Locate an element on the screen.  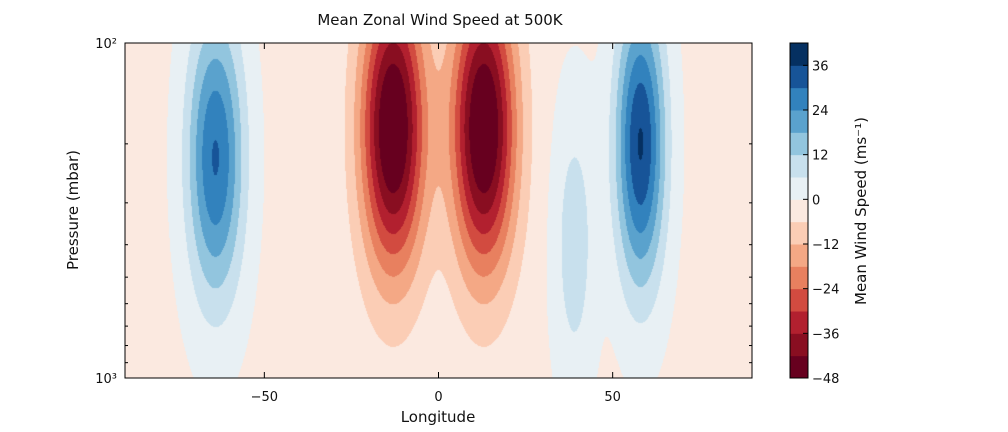
x-tick-label: 50 is located at coordinates (612, 397).